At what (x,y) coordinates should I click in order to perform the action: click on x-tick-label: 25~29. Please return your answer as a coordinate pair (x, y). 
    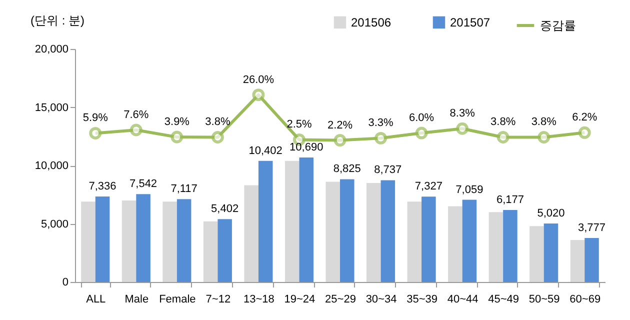
    Looking at the image, I should click on (340, 300).